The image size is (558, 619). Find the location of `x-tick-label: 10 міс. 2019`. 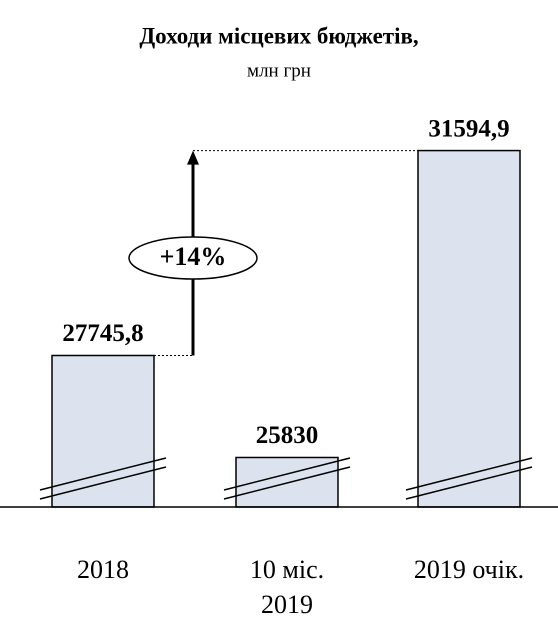

x-tick-label: 10 міс. 2019 is located at coordinates (287, 587).